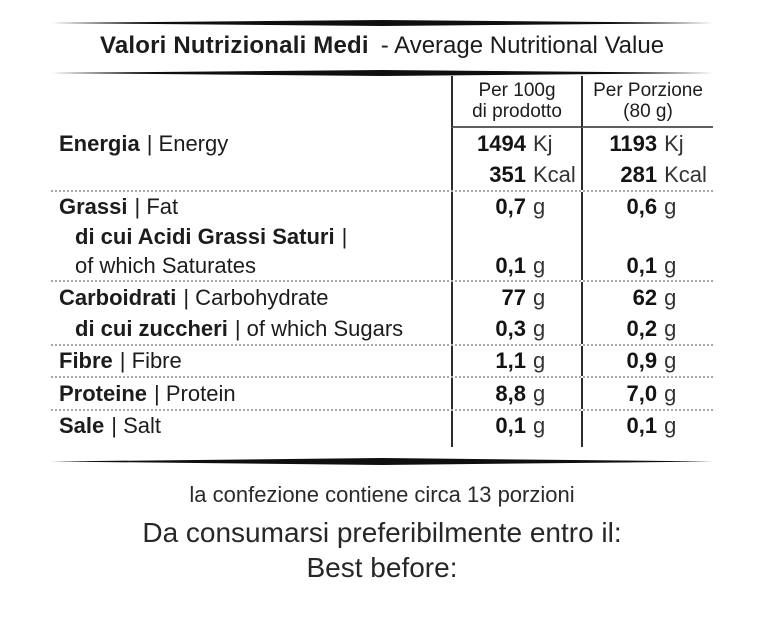 This screenshot has height=638, width=759. Describe the element at coordinates (642, 328) in the screenshot. I see `value-number: 0,2` at that location.